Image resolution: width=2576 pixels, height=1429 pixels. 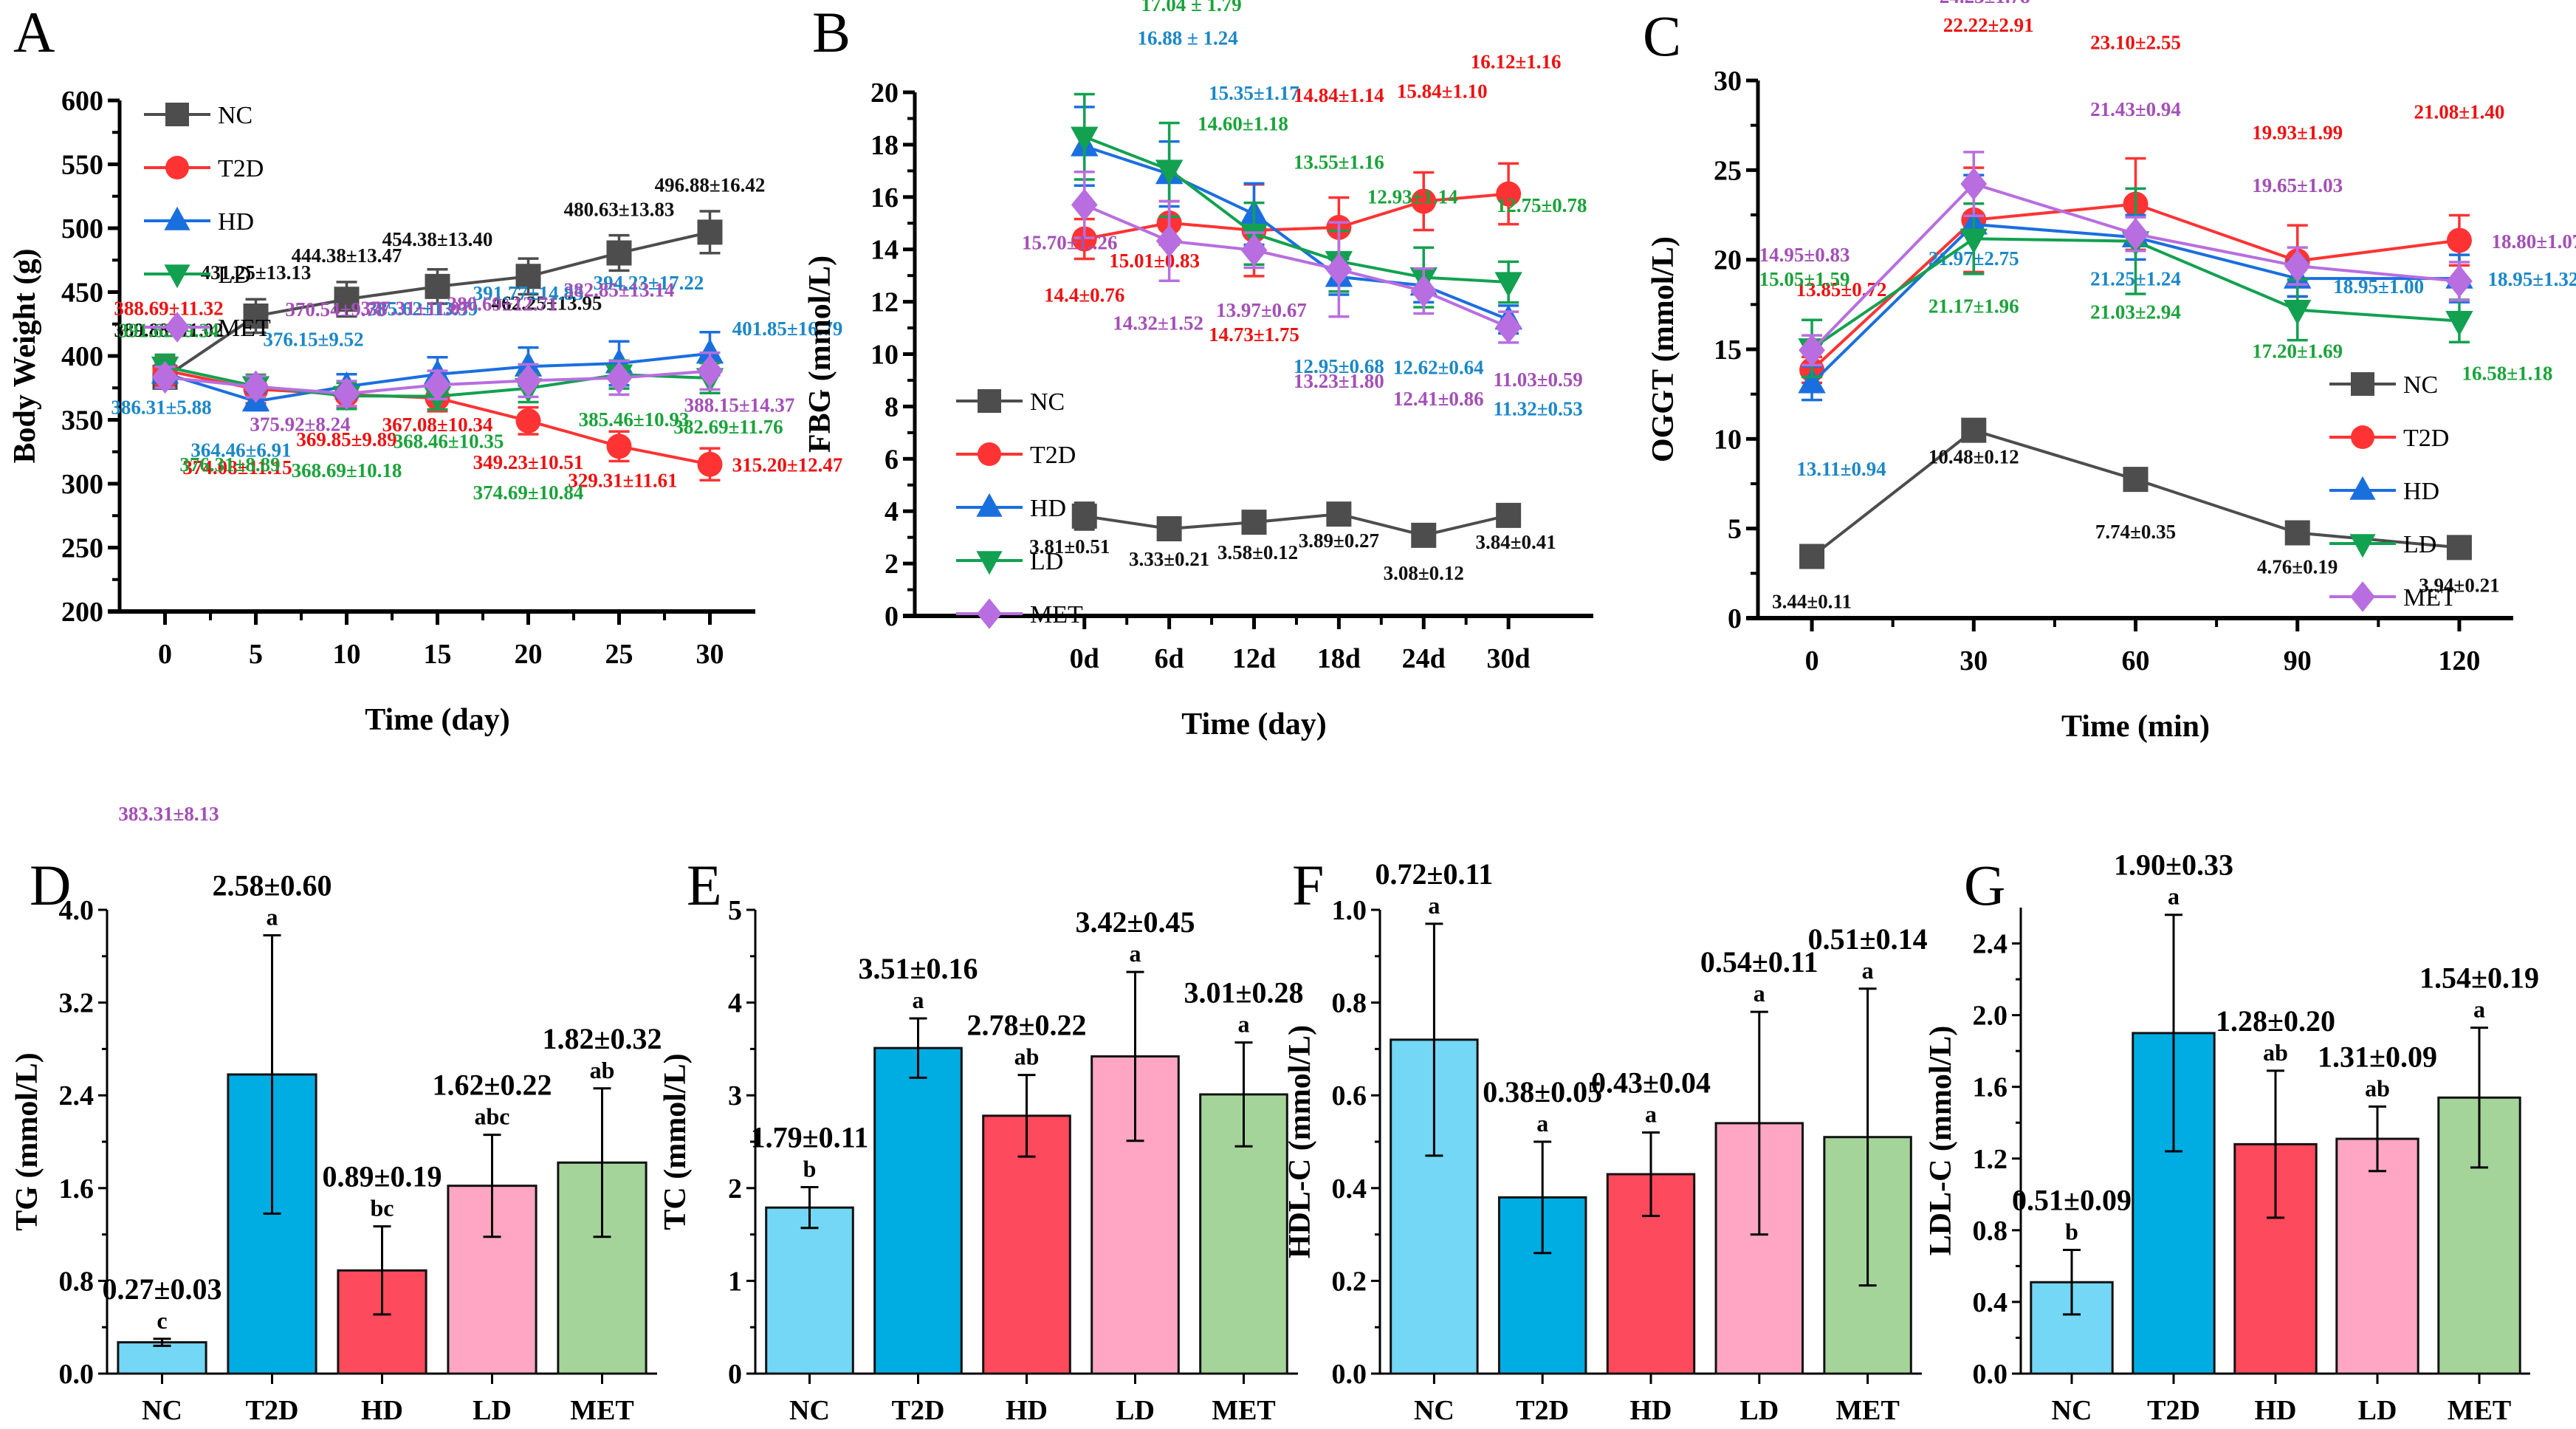 What do you see at coordinates (1191, 8) in the screenshot?
I see `data-label: 17.04 ± 1.79` at bounding box center [1191, 8].